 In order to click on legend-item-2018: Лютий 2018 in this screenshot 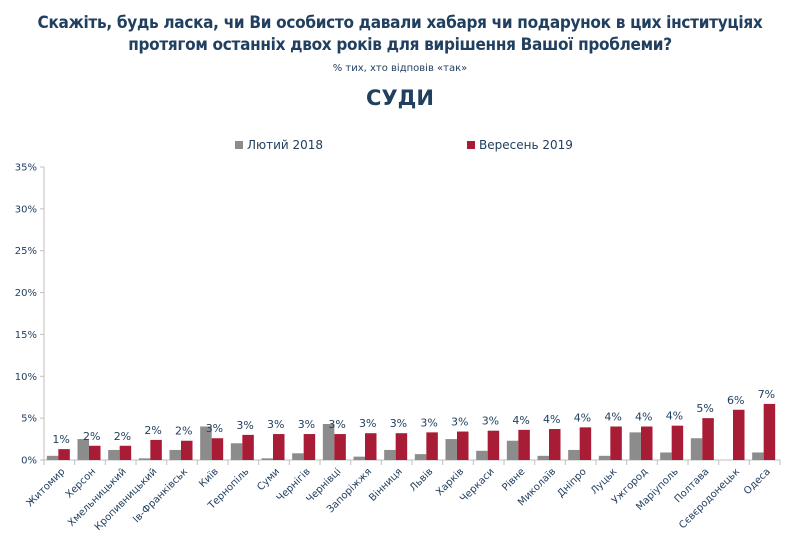, I will do `click(279, 145)`.